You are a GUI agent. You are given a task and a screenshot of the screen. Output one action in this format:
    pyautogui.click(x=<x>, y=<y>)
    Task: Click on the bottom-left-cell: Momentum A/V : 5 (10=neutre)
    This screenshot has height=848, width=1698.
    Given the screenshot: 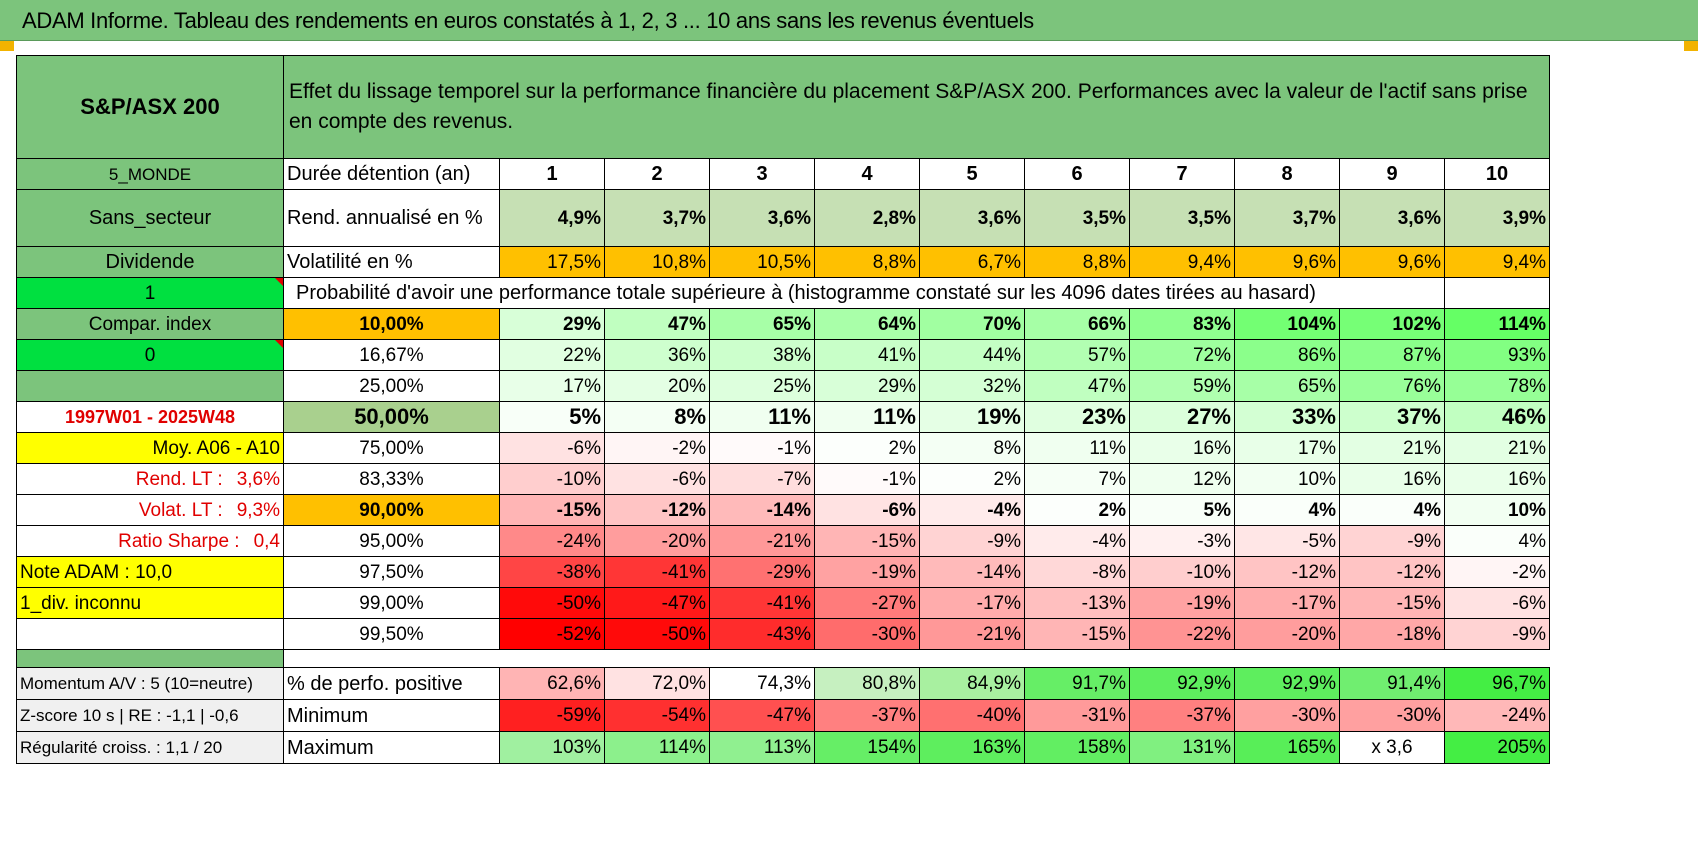 What is the action you would take?
    pyautogui.click(x=150, y=683)
    